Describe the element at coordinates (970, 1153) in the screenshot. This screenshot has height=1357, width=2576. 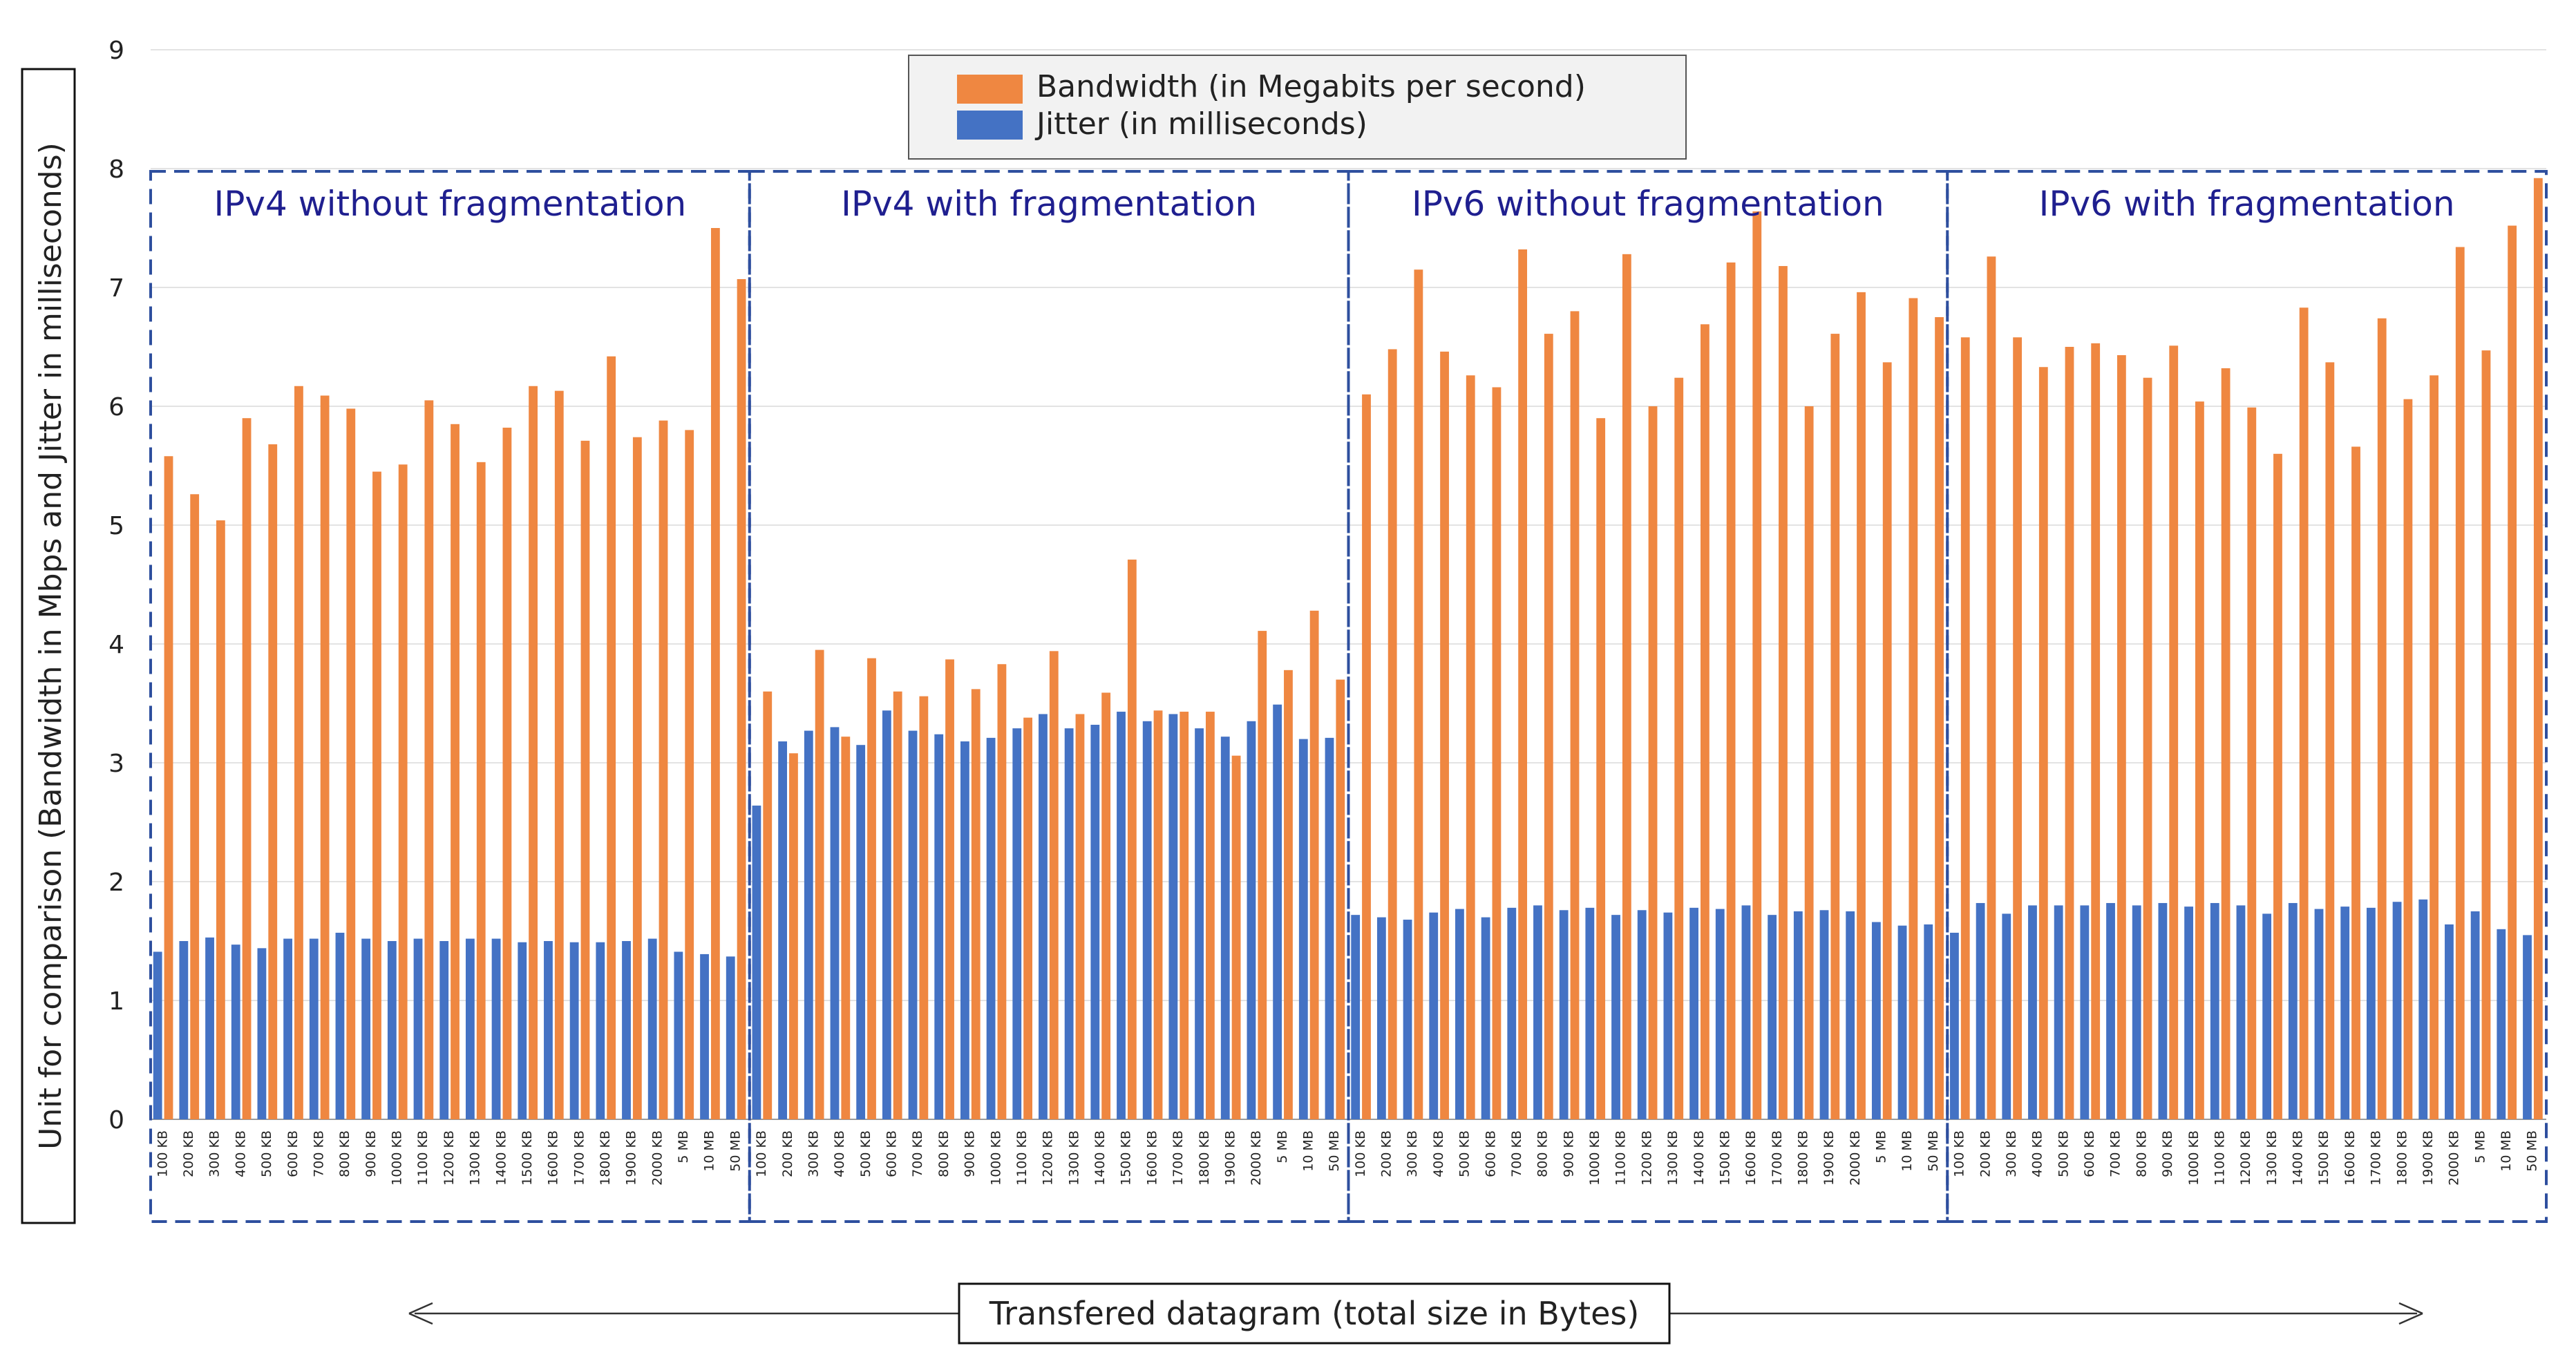
I see `x-tick-label-g2-9: 900 KB` at that location.